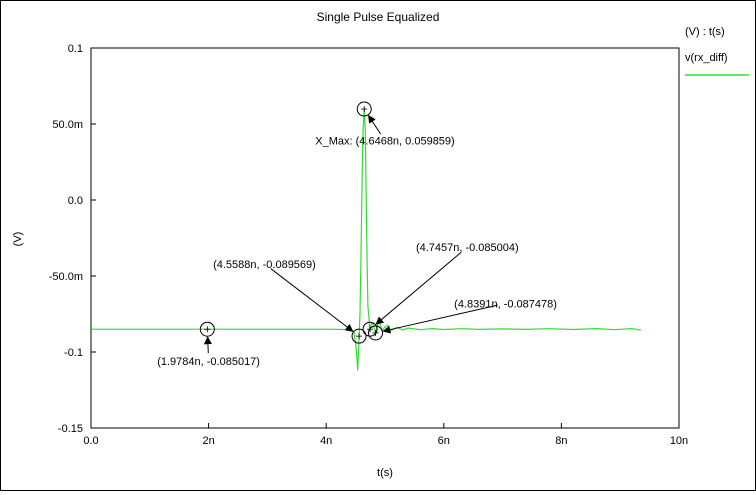 The image size is (756, 495). What do you see at coordinates (67, 125) in the screenshot?
I see `y-tick-label: 50.0m` at bounding box center [67, 125].